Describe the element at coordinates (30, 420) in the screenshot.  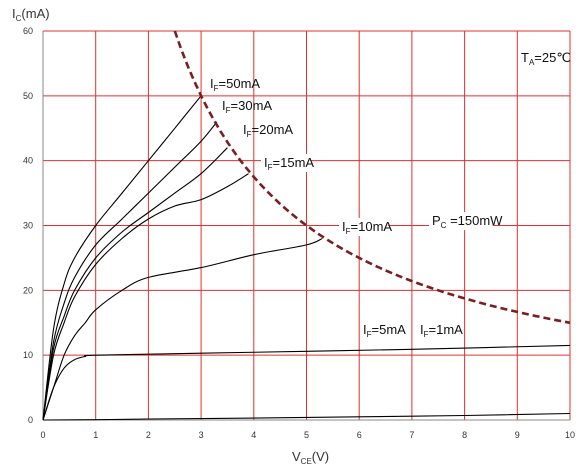
I see `y-tick-label: 0` at that location.